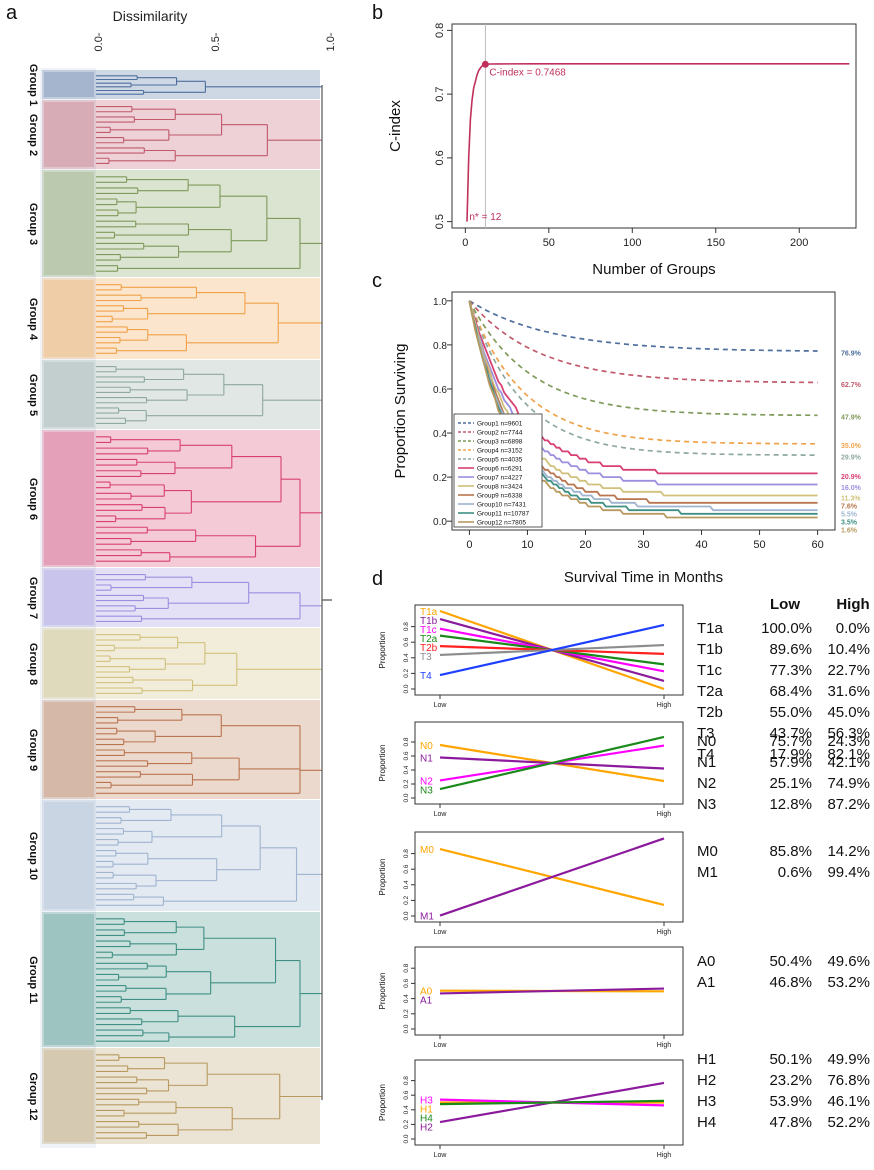 The height and width of the screenshot is (1170, 874). What do you see at coordinates (790, 712) in the screenshot?
I see `table-cell-low: 55.0%` at bounding box center [790, 712].